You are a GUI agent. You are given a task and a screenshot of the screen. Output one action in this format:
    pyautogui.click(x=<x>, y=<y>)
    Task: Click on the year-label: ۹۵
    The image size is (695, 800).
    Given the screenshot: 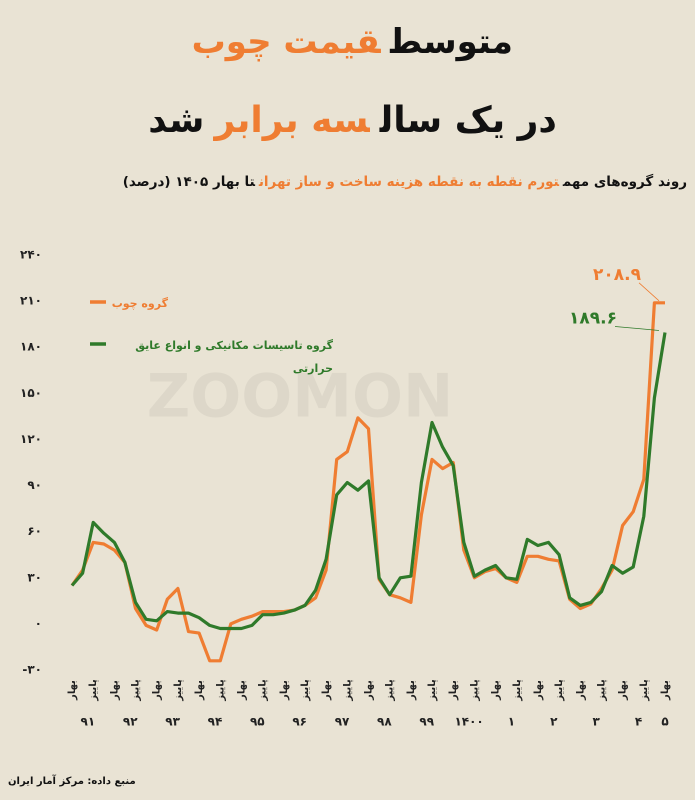 What is the action you would take?
    pyautogui.click(x=257, y=722)
    